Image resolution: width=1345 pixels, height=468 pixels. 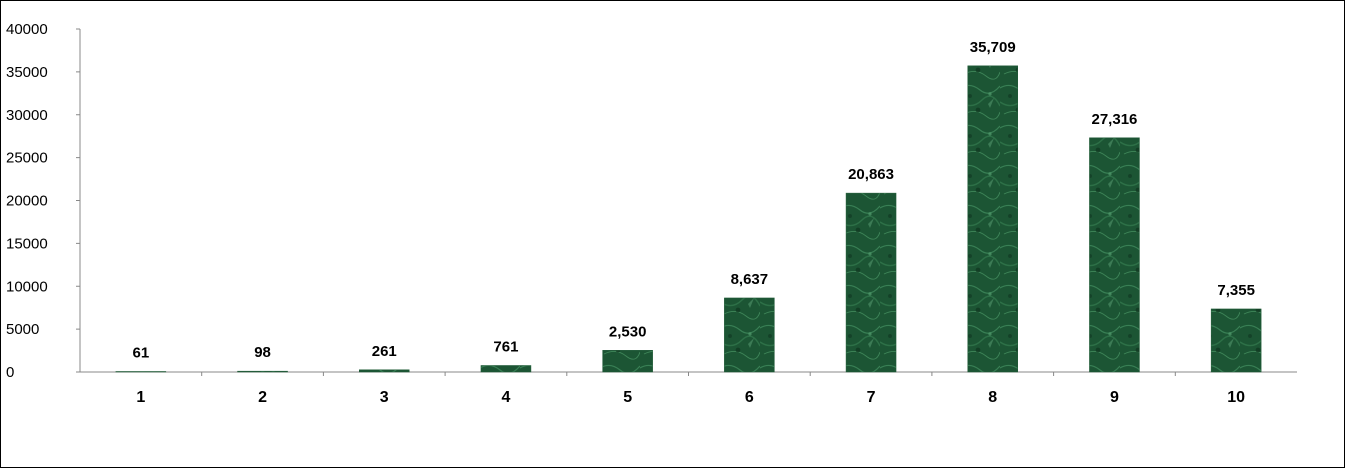 I want to click on x-tick-label: 7, so click(x=871, y=397).